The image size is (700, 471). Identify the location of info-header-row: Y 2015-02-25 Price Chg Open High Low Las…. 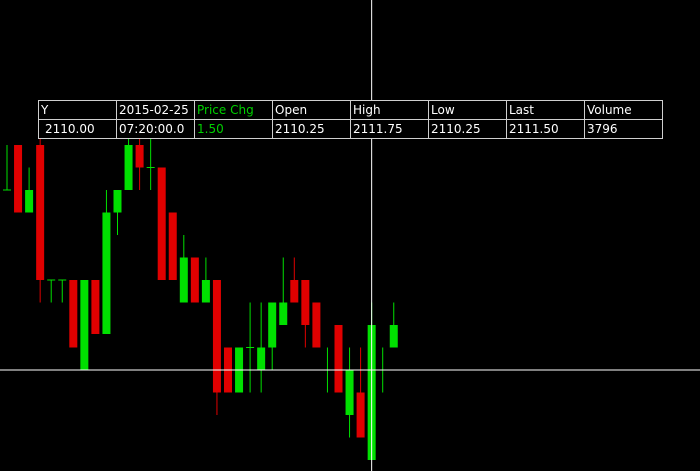
(350, 110).